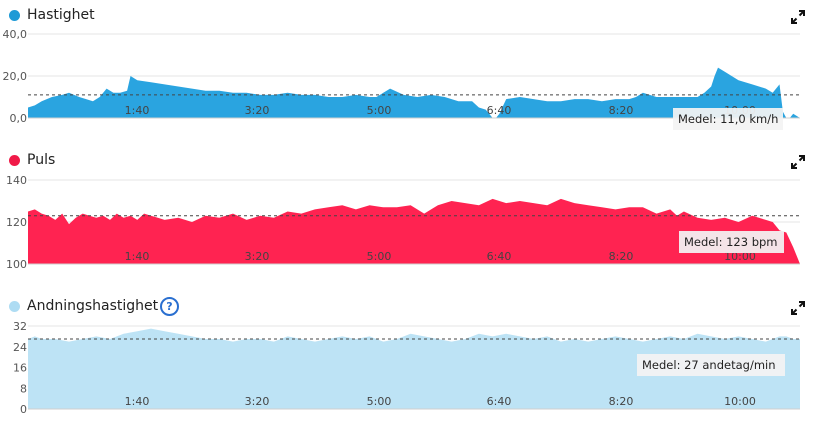 The height and width of the screenshot is (439, 815). Describe the element at coordinates (740, 256) in the screenshot. I see `pulse-xtick-label: 10:00` at that location.